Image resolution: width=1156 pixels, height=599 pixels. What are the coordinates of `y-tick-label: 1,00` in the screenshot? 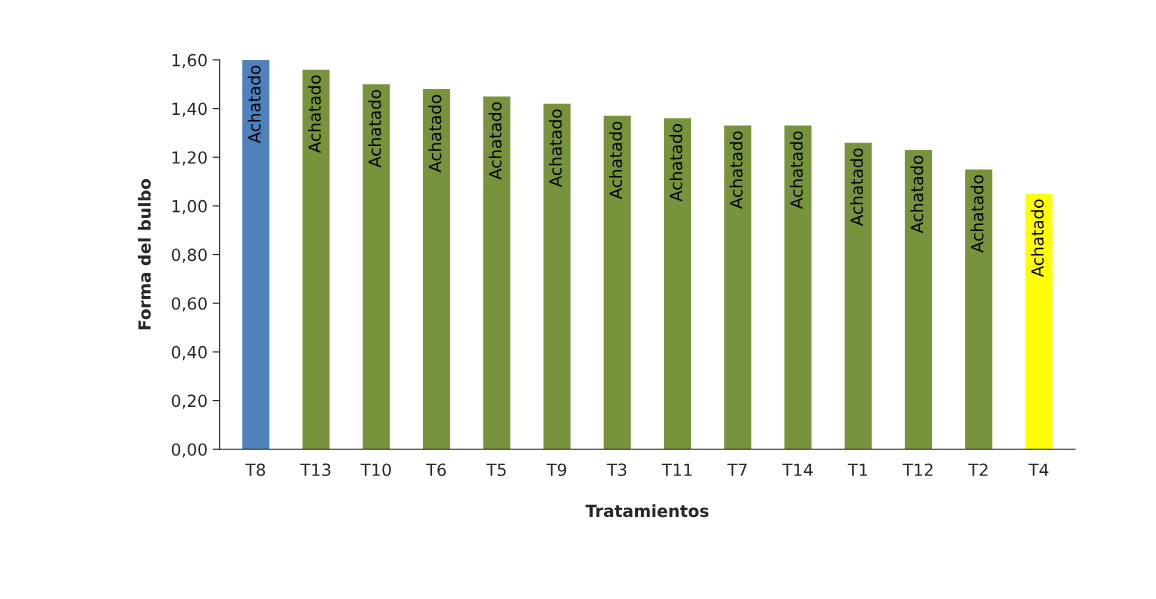 It's located at (189, 207).